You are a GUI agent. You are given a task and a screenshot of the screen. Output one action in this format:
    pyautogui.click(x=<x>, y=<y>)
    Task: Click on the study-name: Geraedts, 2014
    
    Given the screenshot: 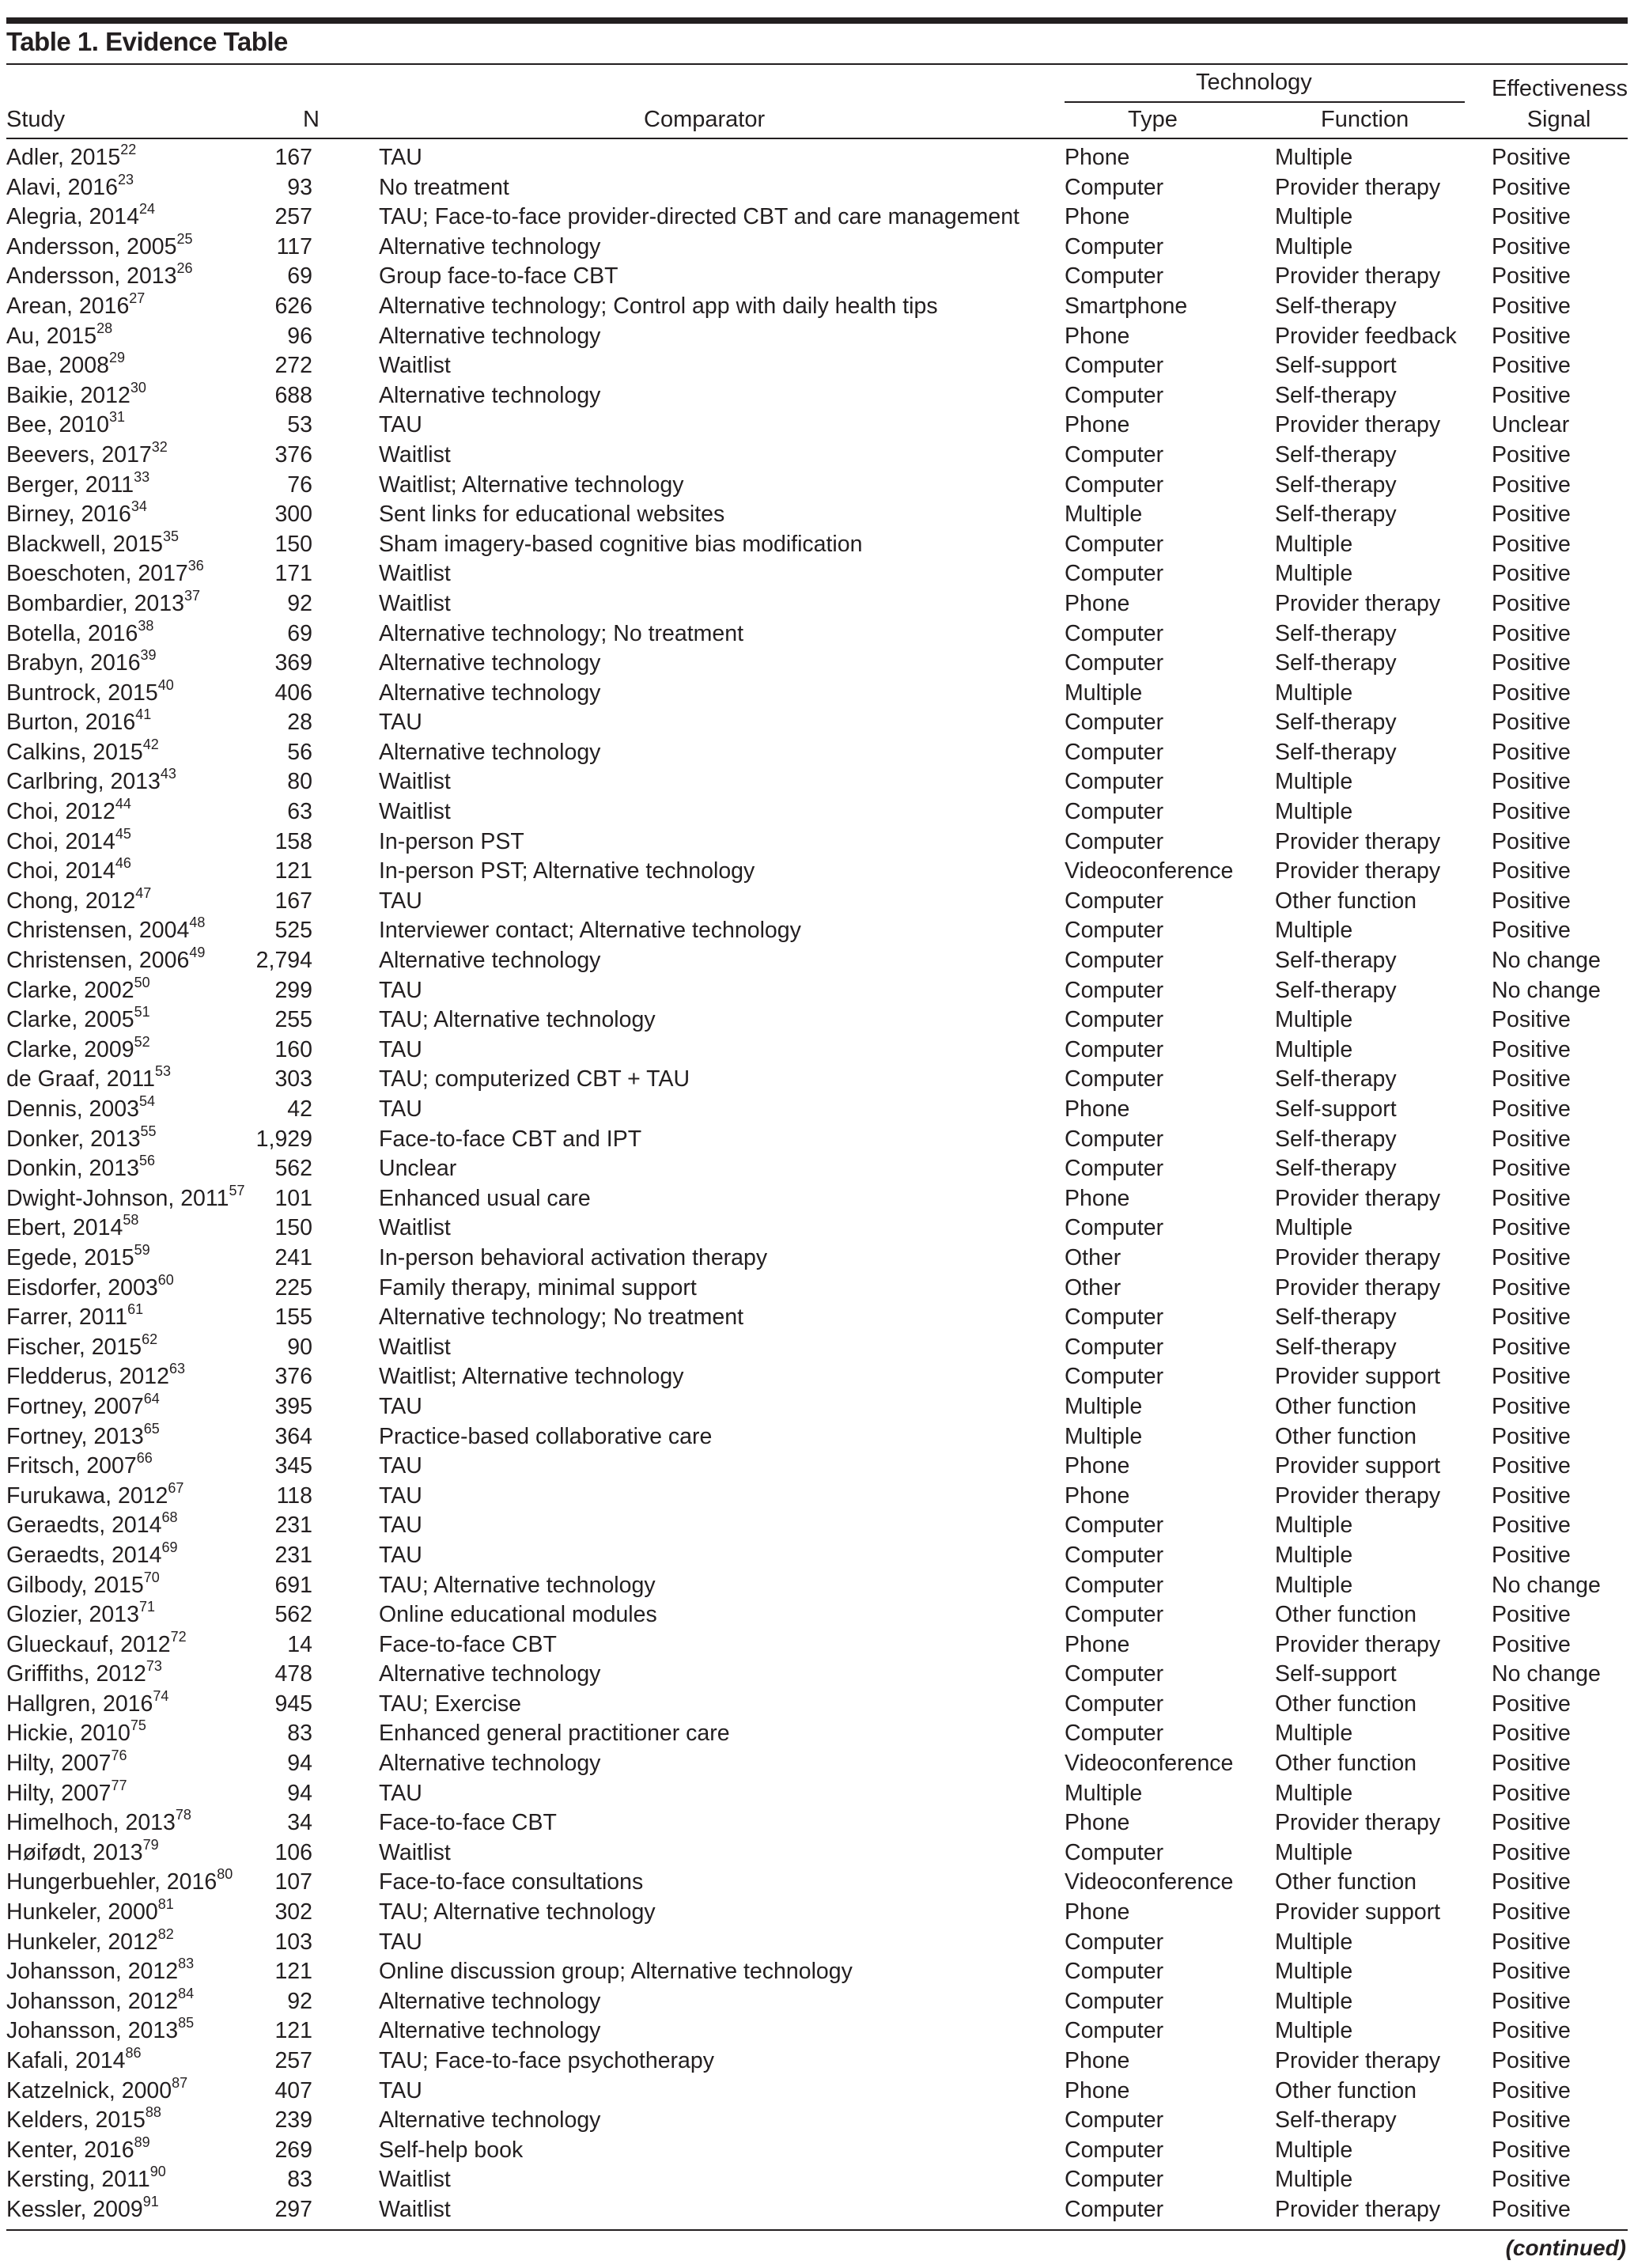 What is the action you would take?
    pyautogui.click(x=84, y=1526)
    